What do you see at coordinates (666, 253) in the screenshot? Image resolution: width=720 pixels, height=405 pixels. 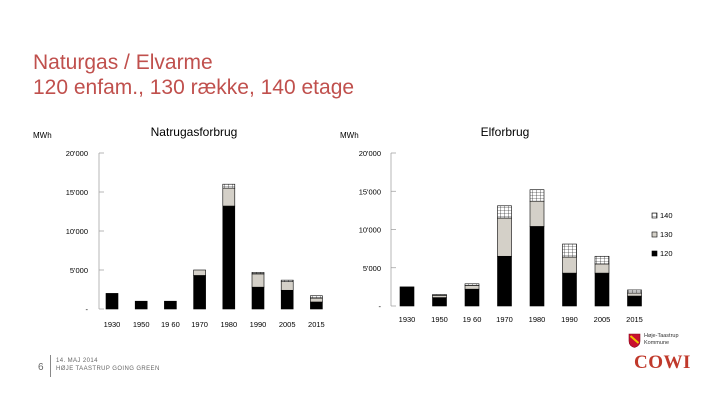 I see `legend-label-120: 120` at bounding box center [666, 253].